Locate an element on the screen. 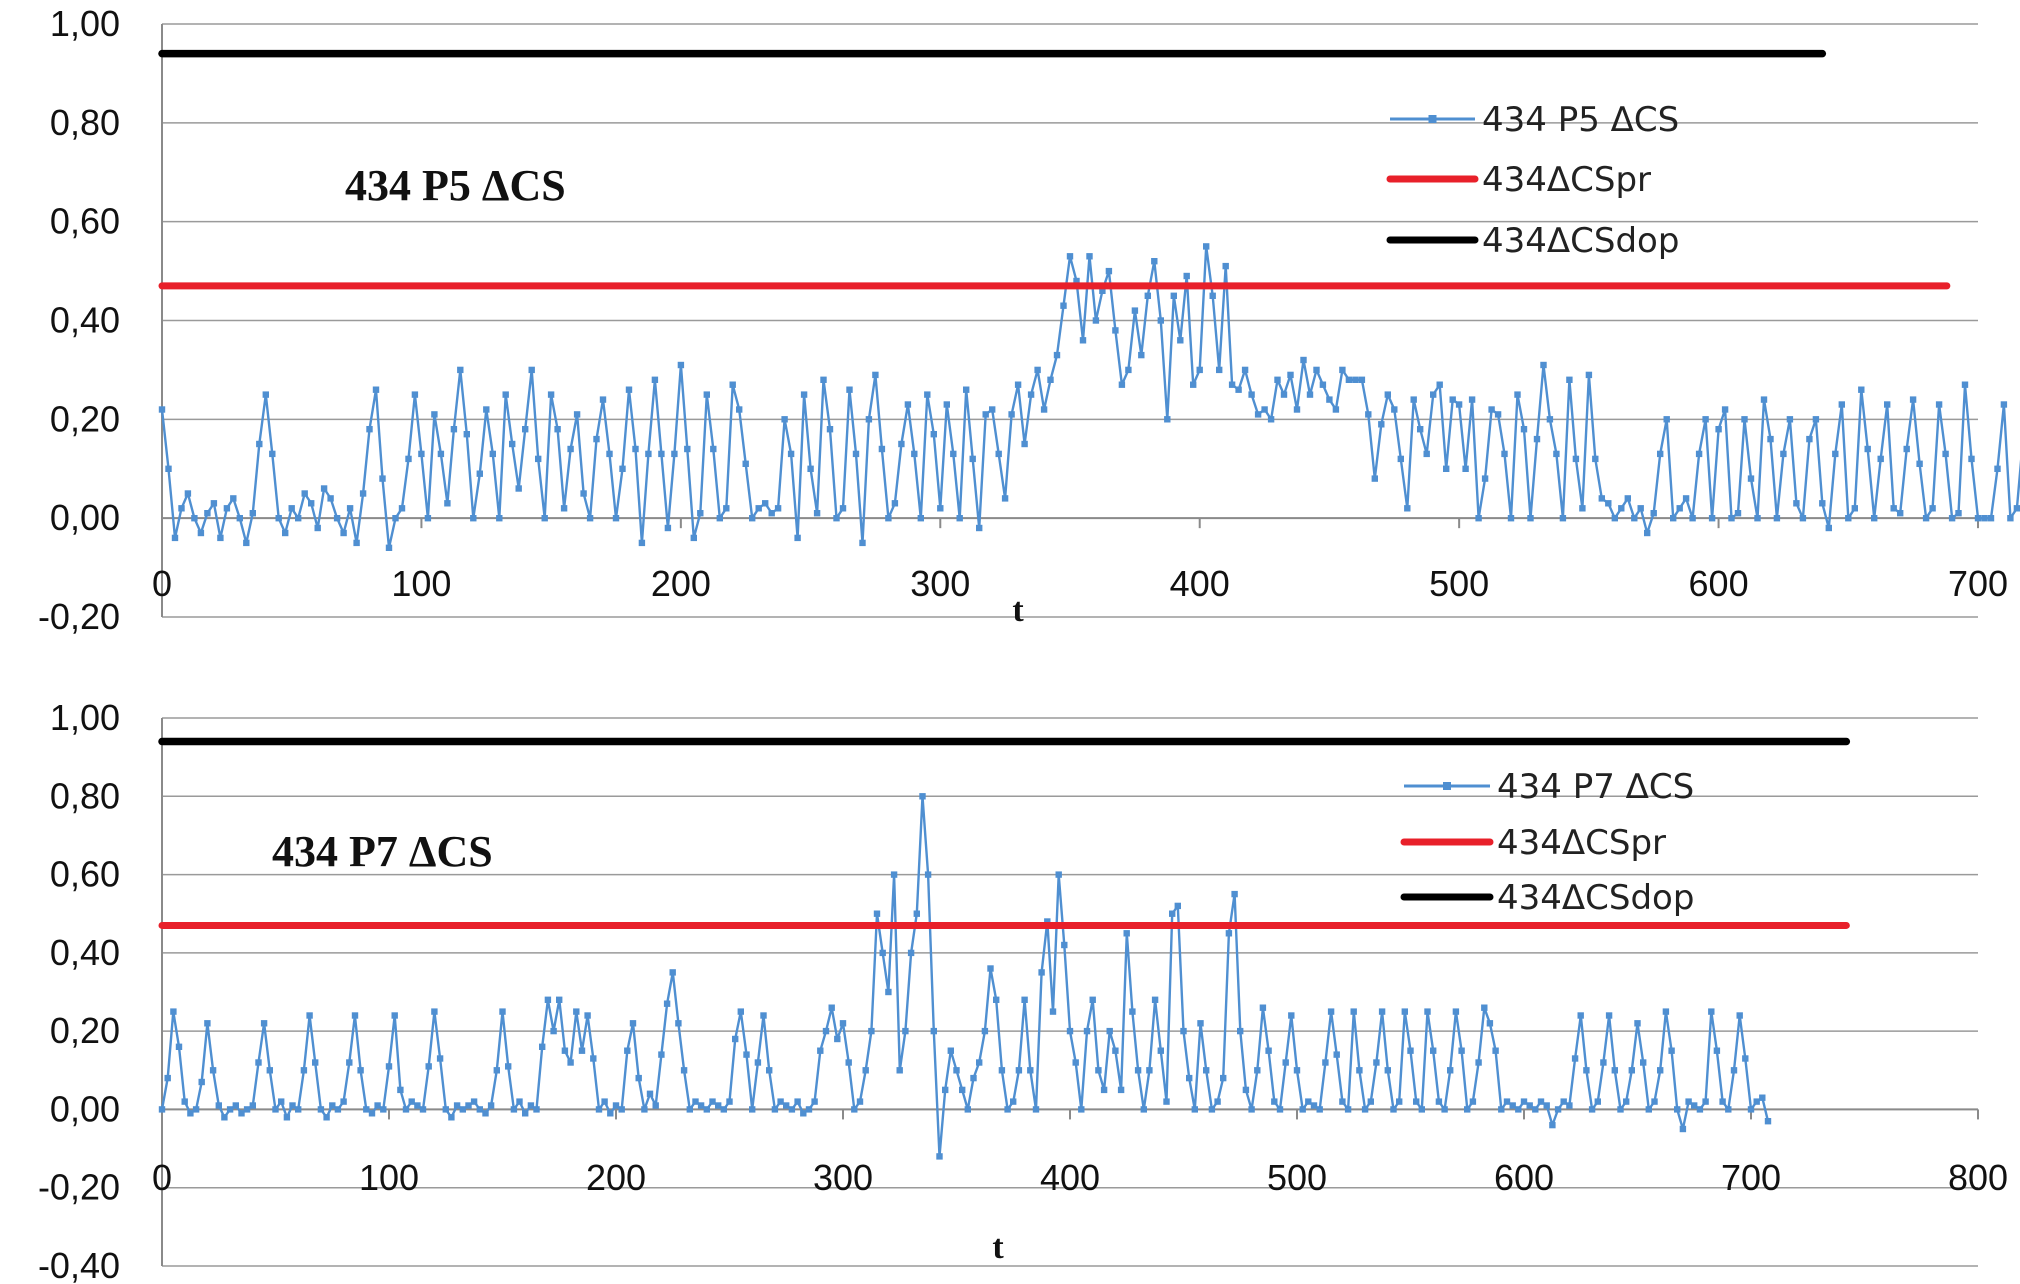  chart-title: 434 P7 ΔCS is located at coordinates (382, 851).